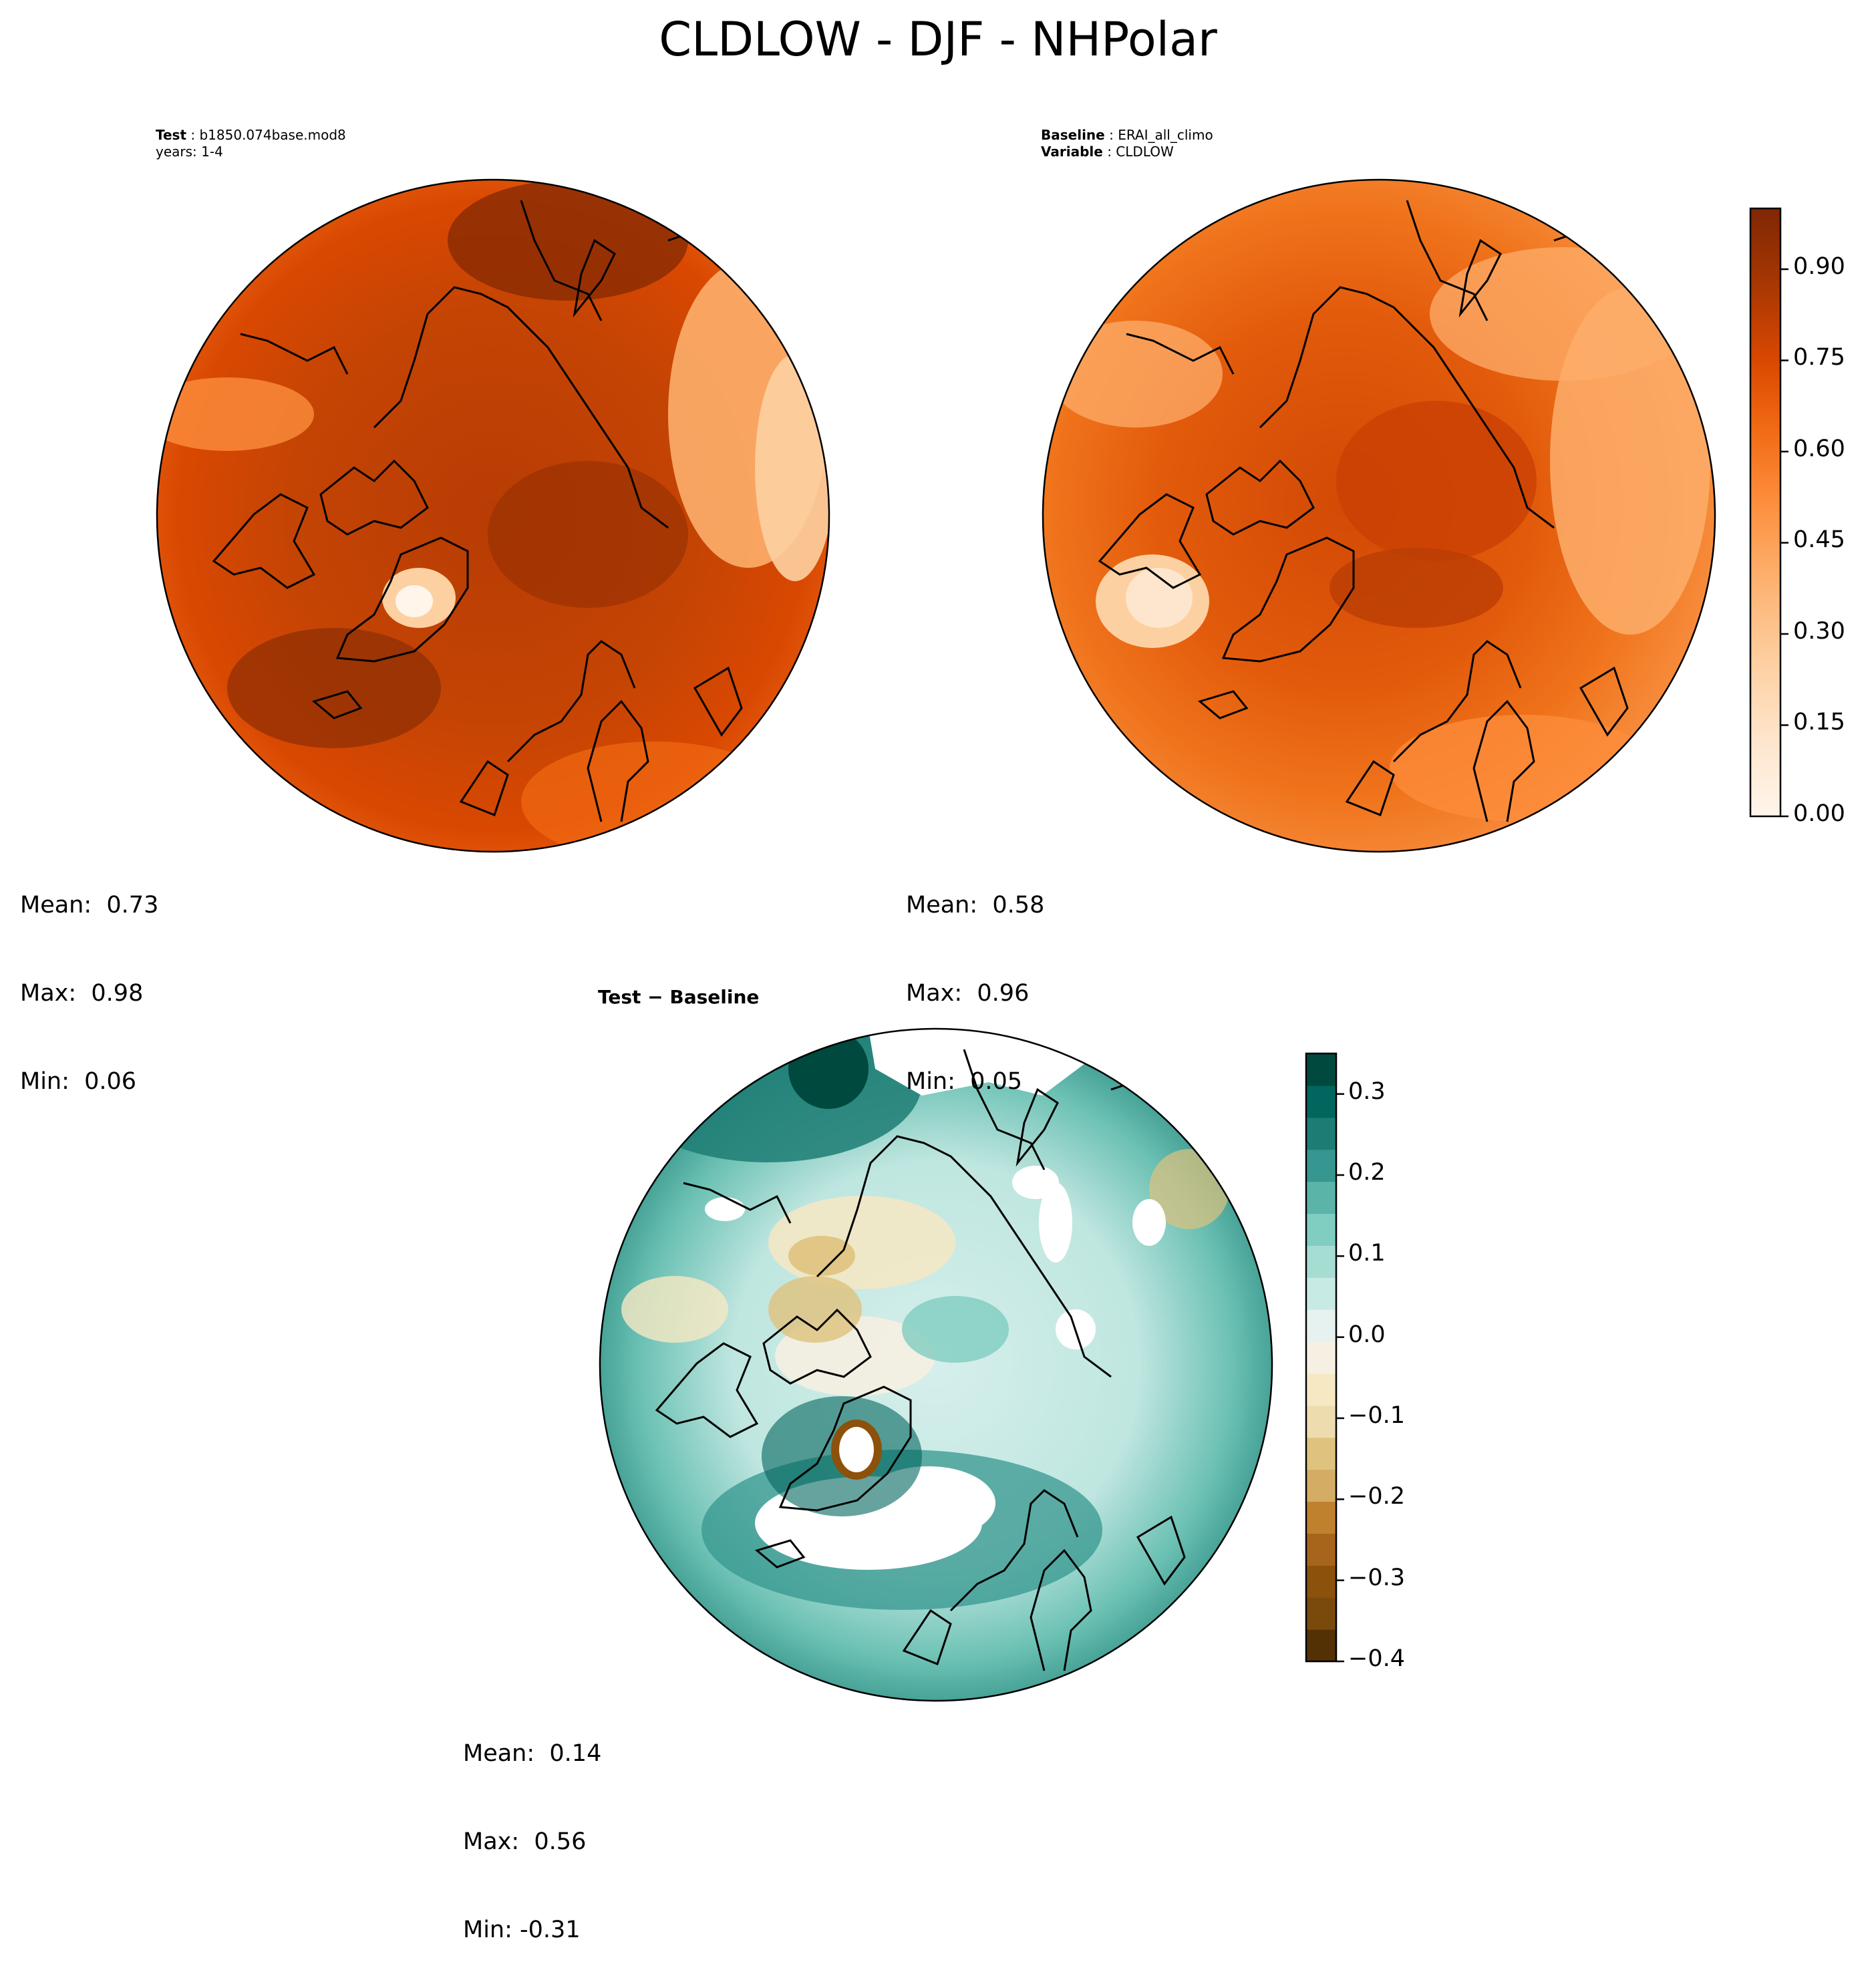 Image resolution: width=1876 pixels, height=1974 pixels. Describe the element at coordinates (1367, 1334) in the screenshot. I see `diff-tick-label: 0.0` at that location.